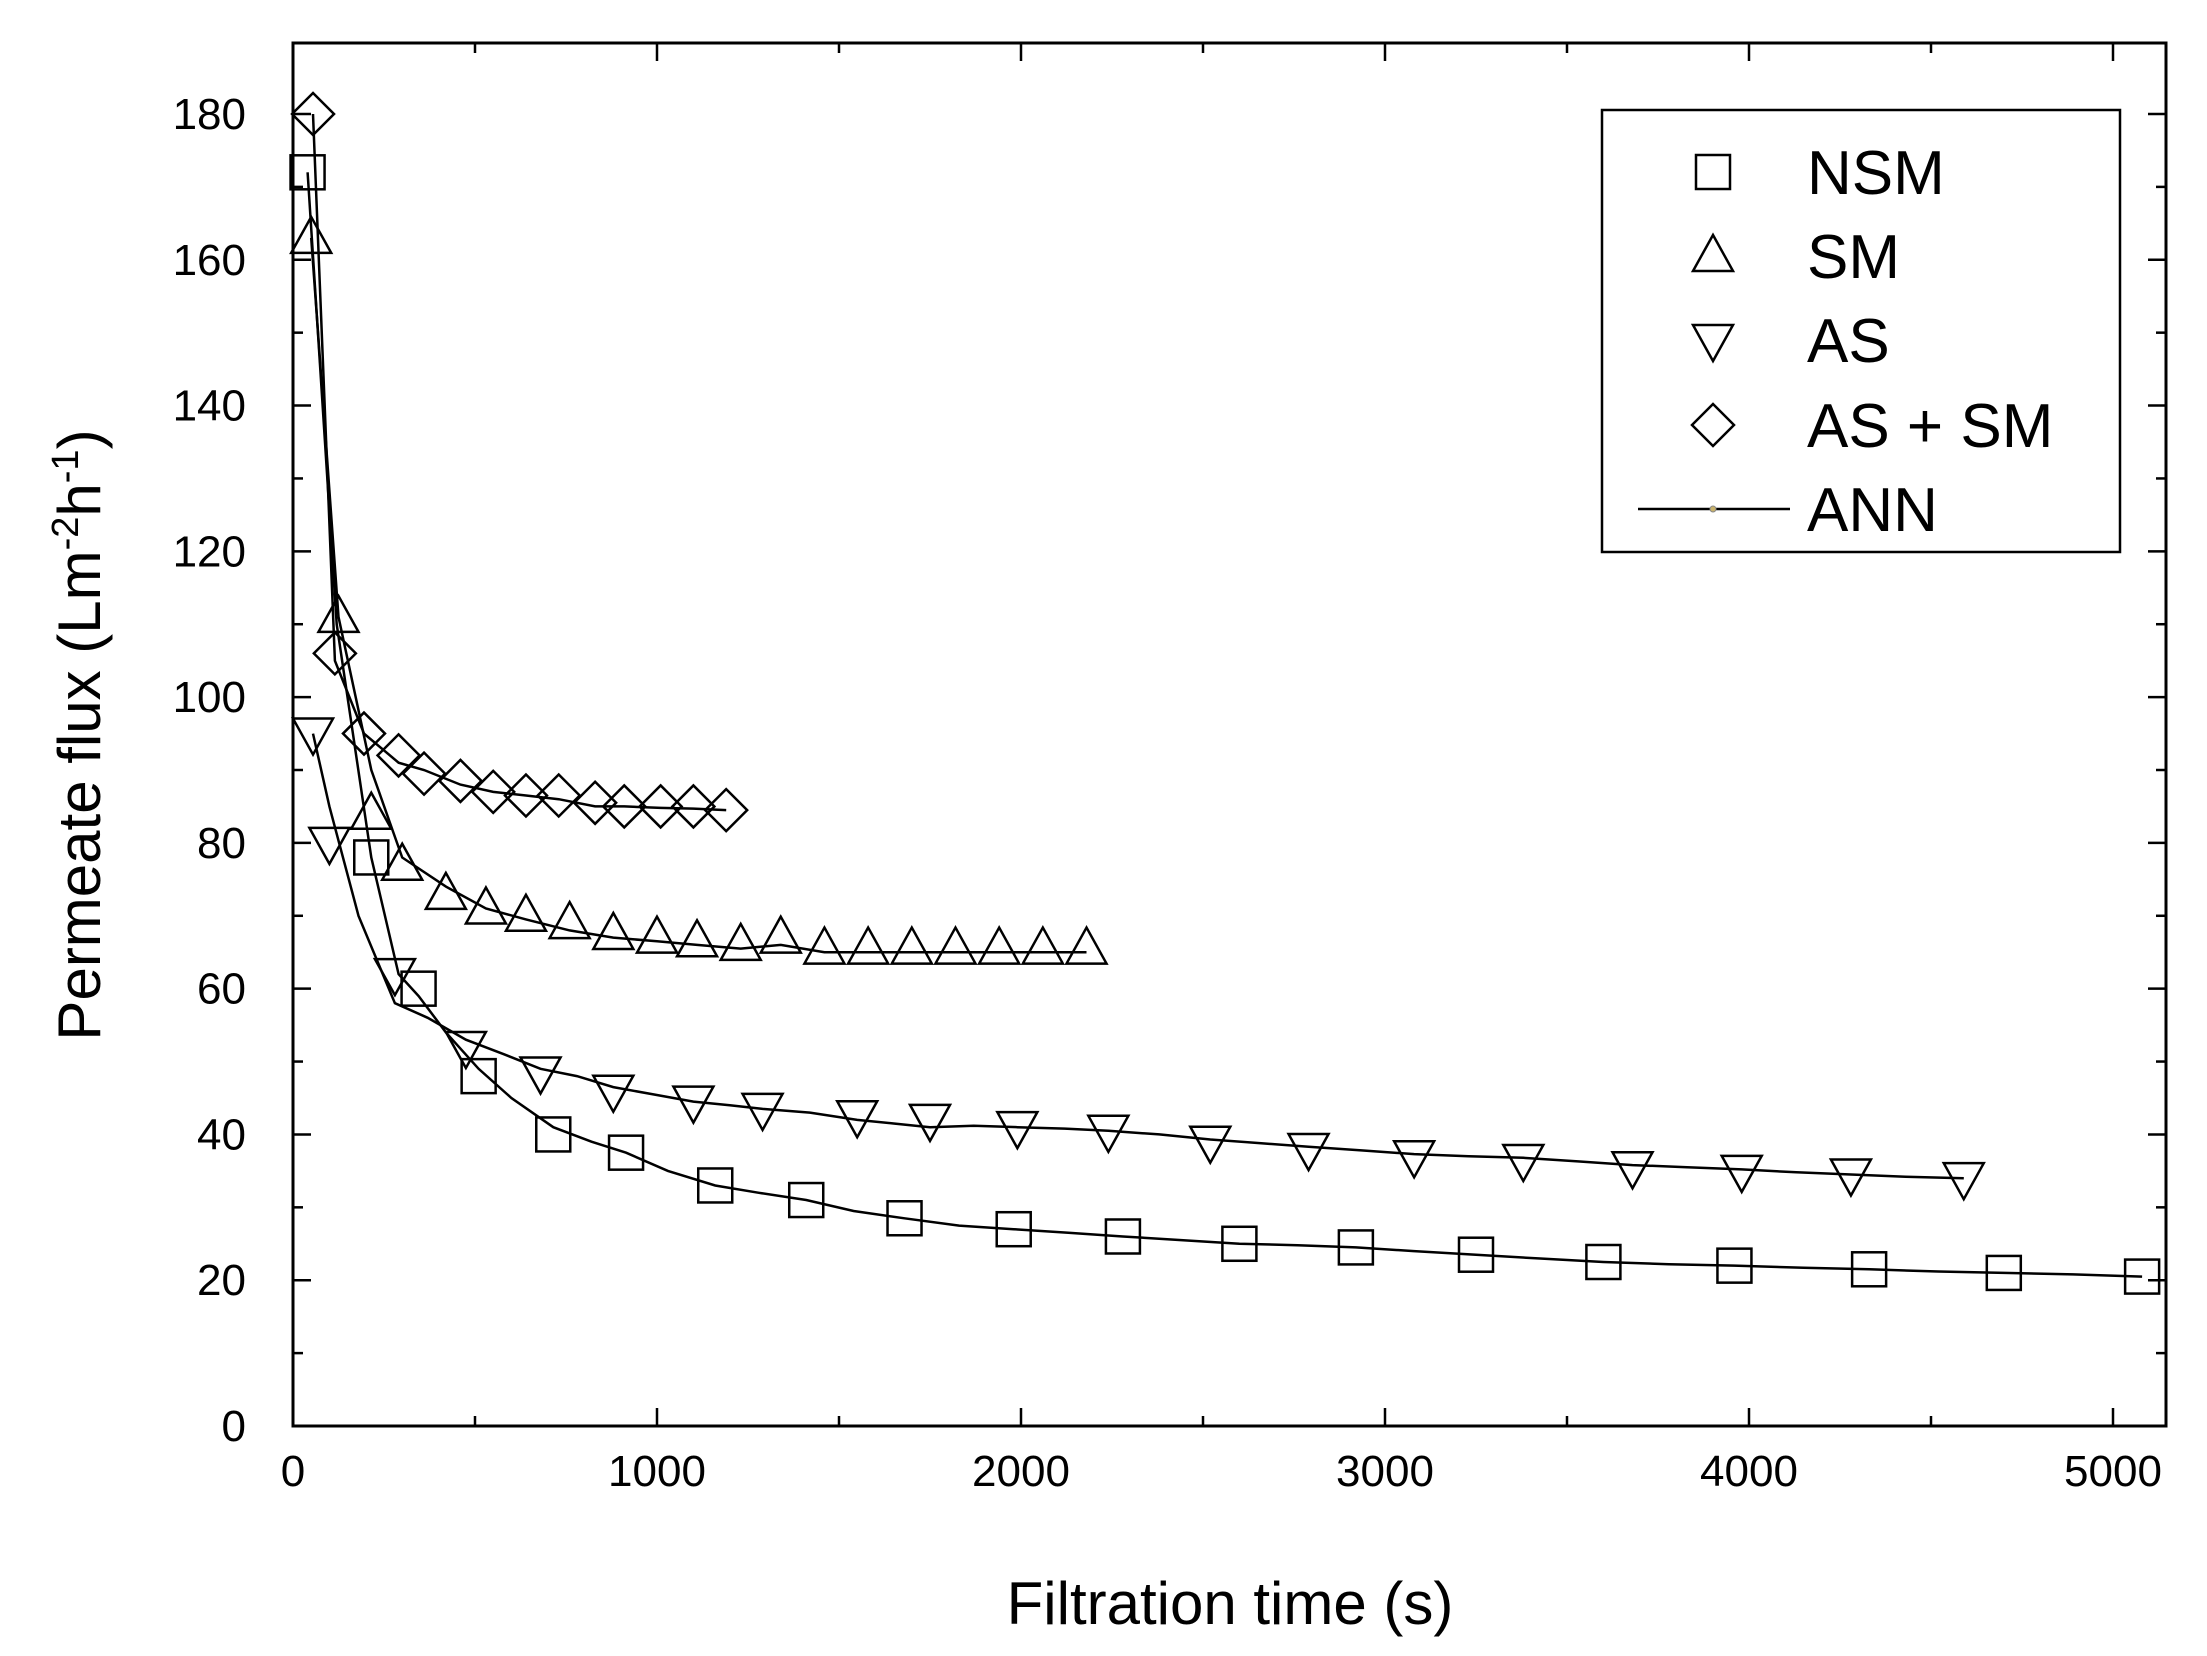 The height and width of the screenshot is (1656, 2207). Describe the element at coordinates (1713, 252) in the screenshot. I see `legend-marker-sm` at that location.